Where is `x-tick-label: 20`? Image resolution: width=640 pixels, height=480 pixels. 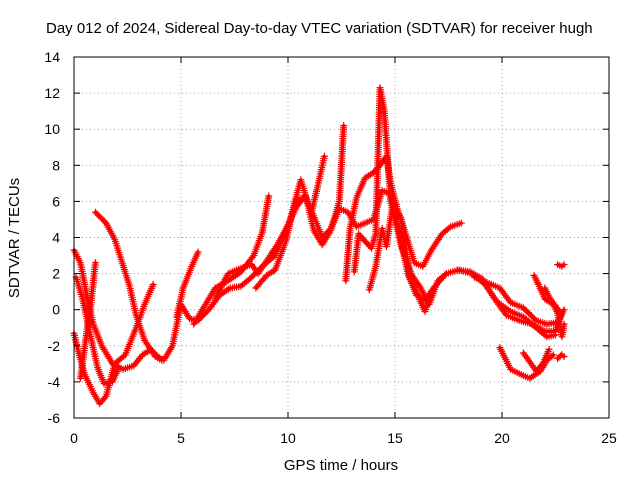 x-tick-label: 20 is located at coordinates (502, 438).